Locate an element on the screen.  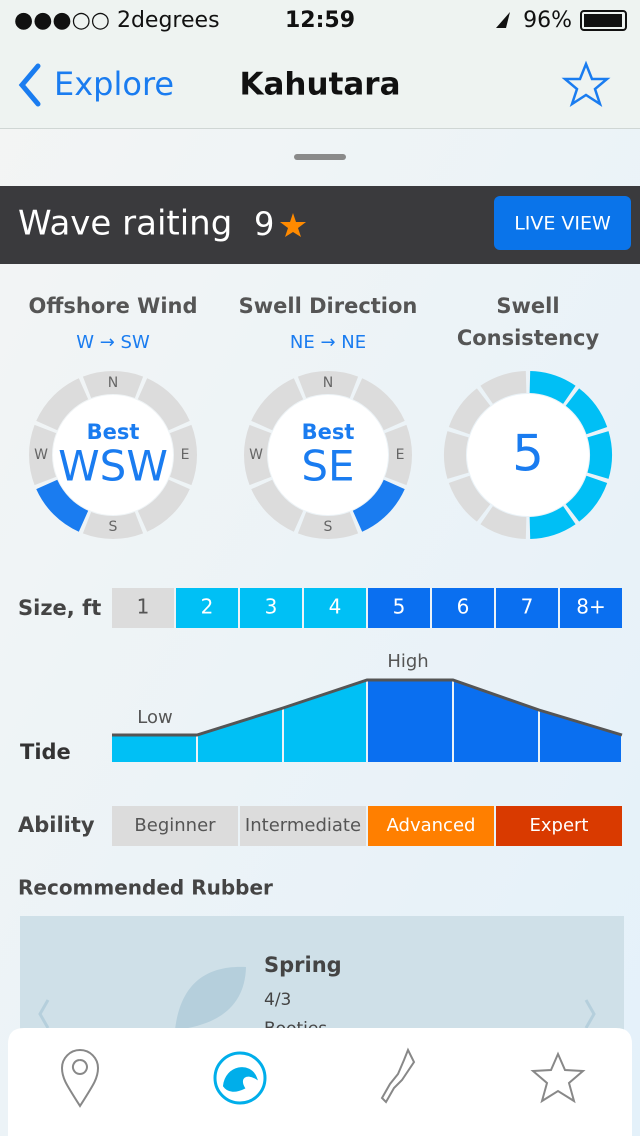
size-option-label: 4 is located at coordinates (335, 607).